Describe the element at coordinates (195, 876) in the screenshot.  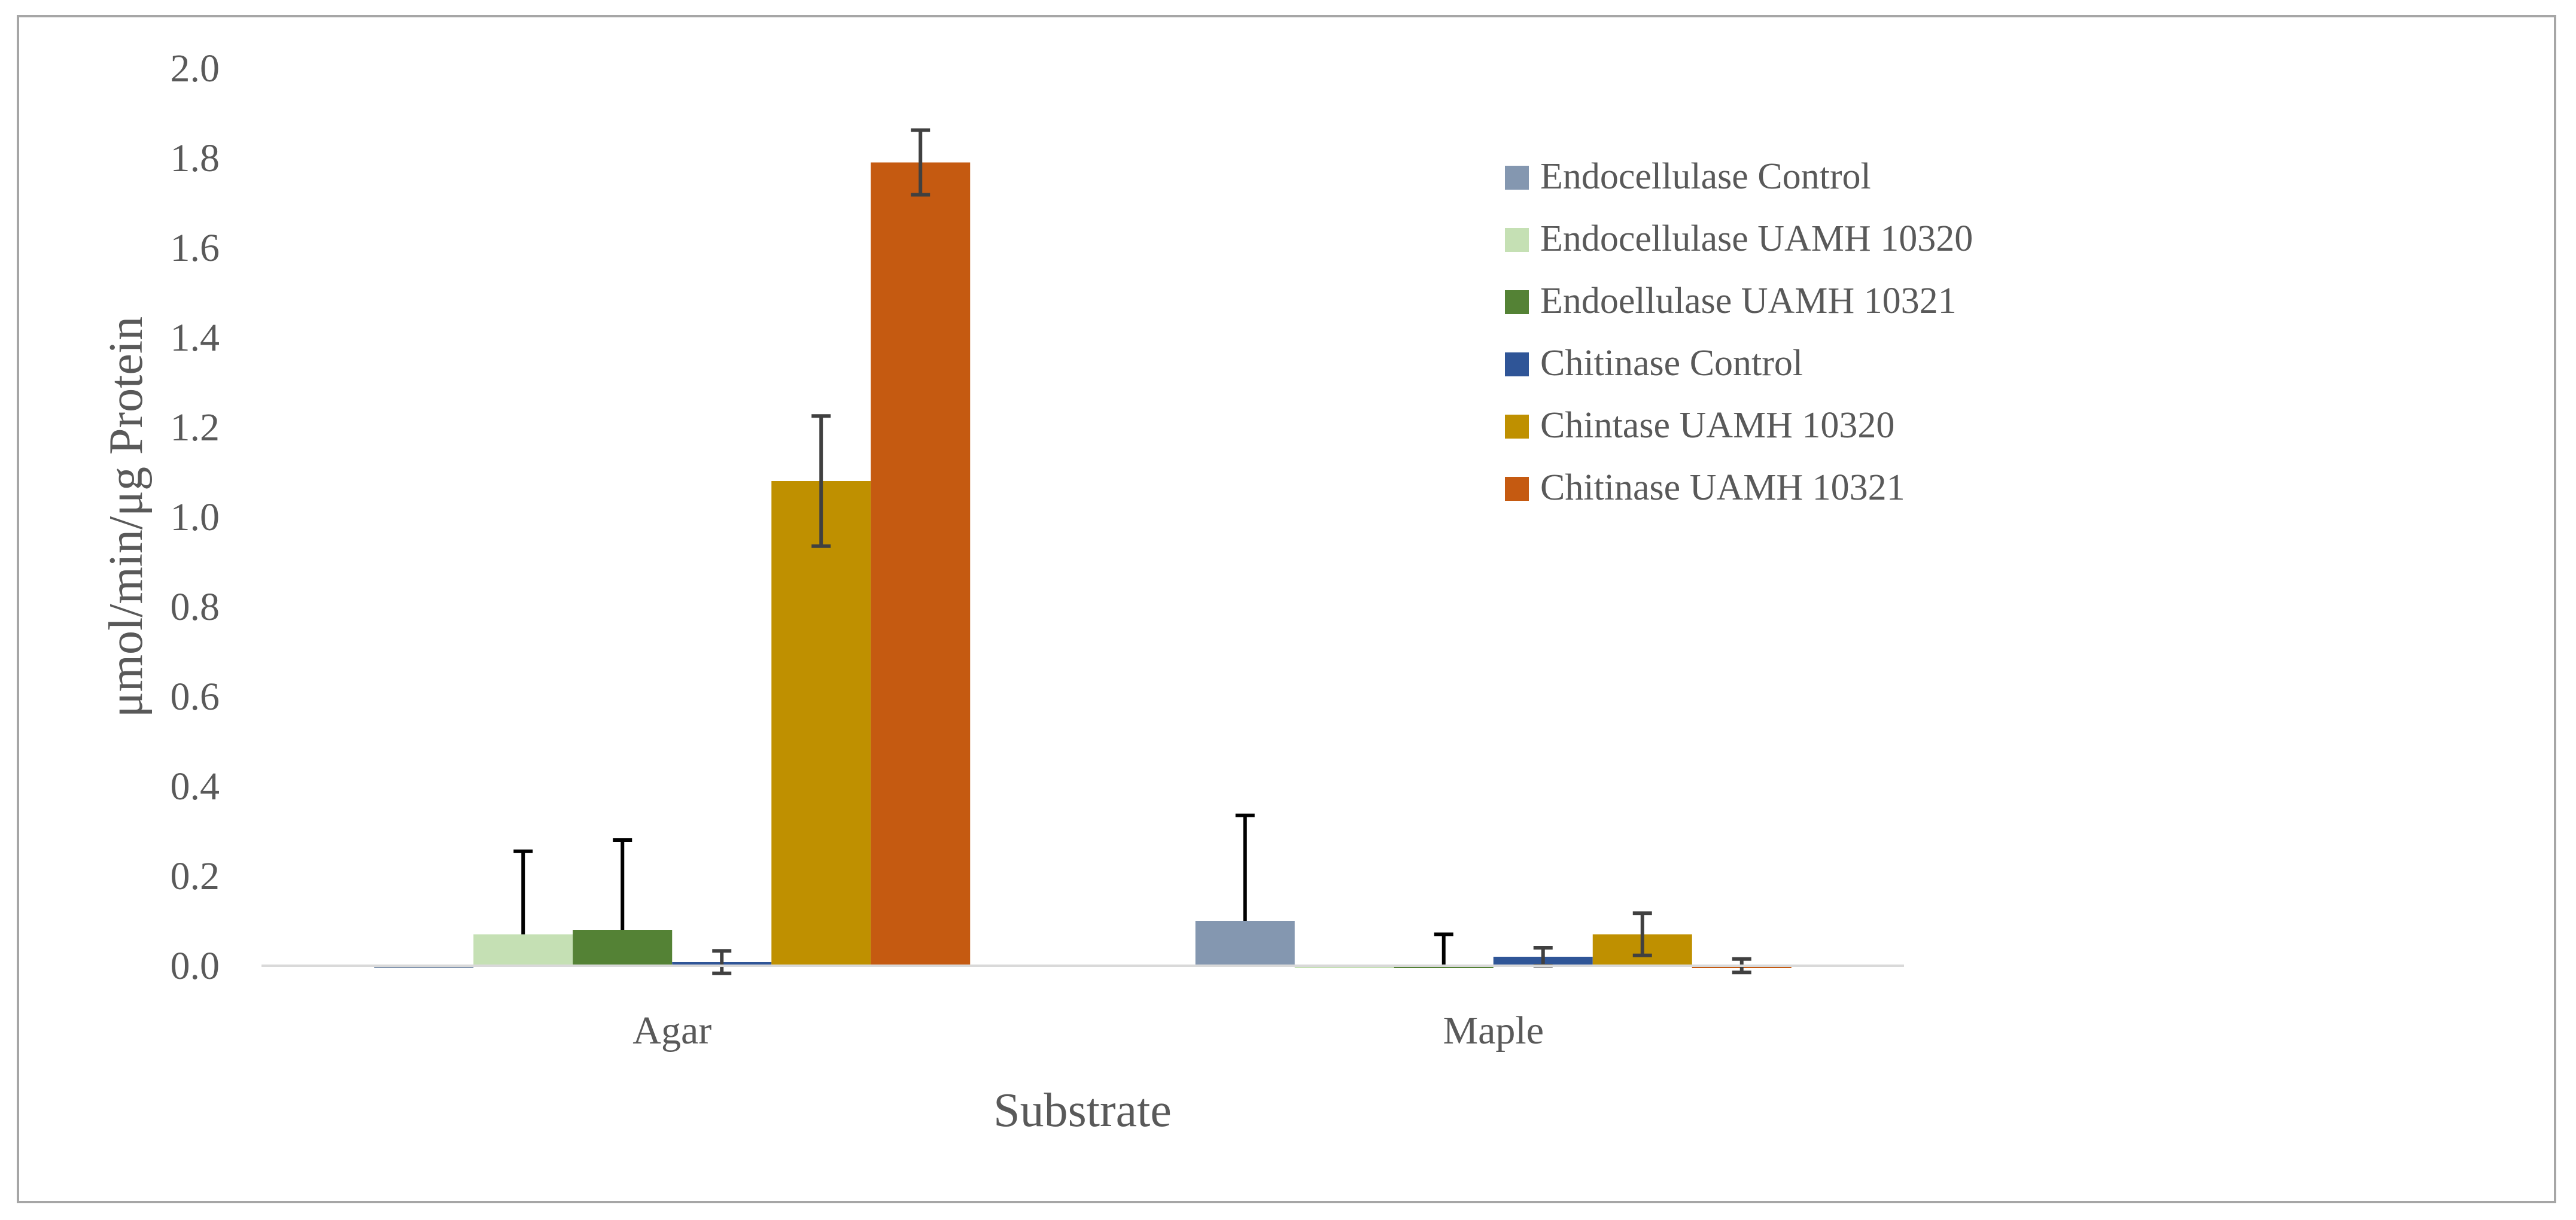
I see `y-tick-label: 0.2` at that location.